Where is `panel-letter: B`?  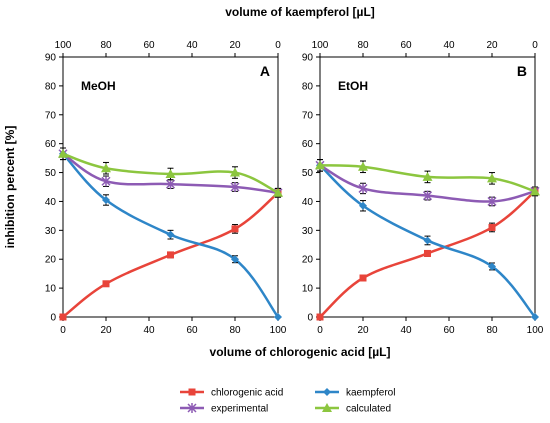
panel-letter: B is located at coordinates (522, 71).